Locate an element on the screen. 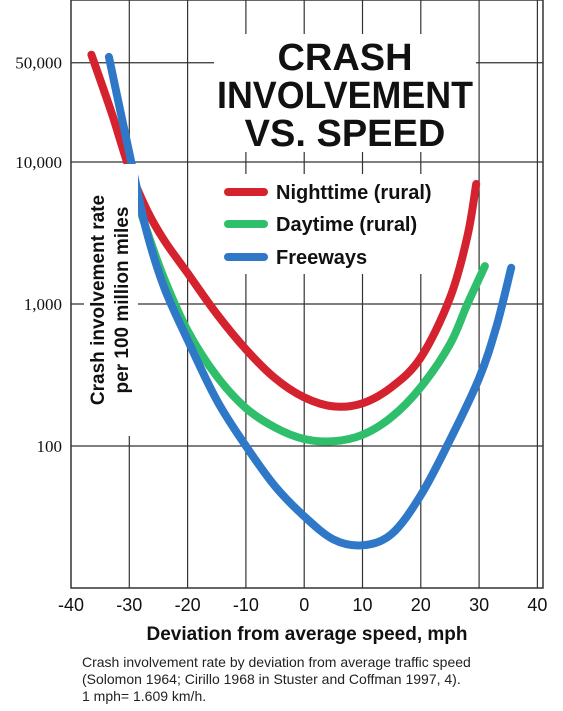 Image resolution: width=563 pixels, height=711 pixels. y-label-backing is located at coordinates (111, 300).